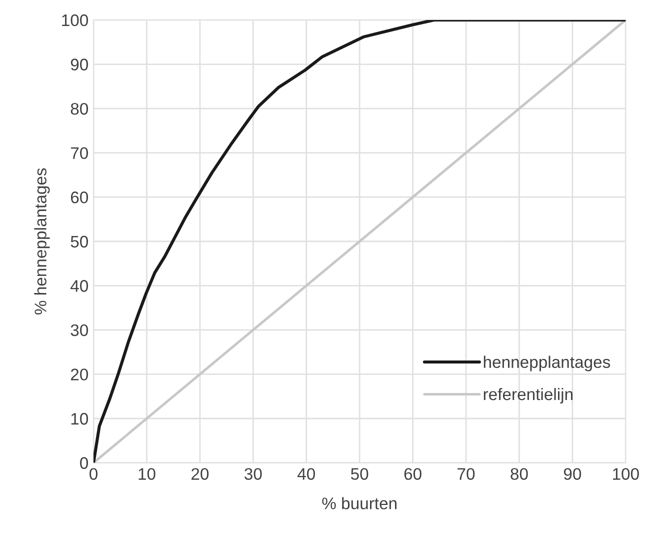 The height and width of the screenshot is (540, 645). I want to click on x-tick-label: 10, so click(147, 474).